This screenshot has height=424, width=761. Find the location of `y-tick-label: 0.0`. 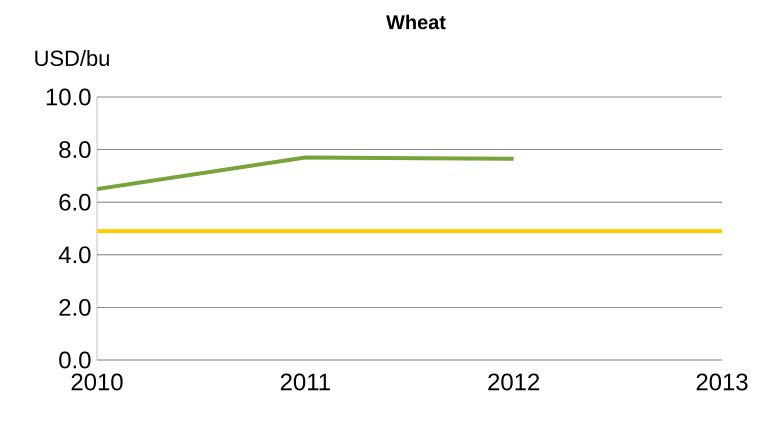

y-tick-label: 0.0 is located at coordinates (75, 360).